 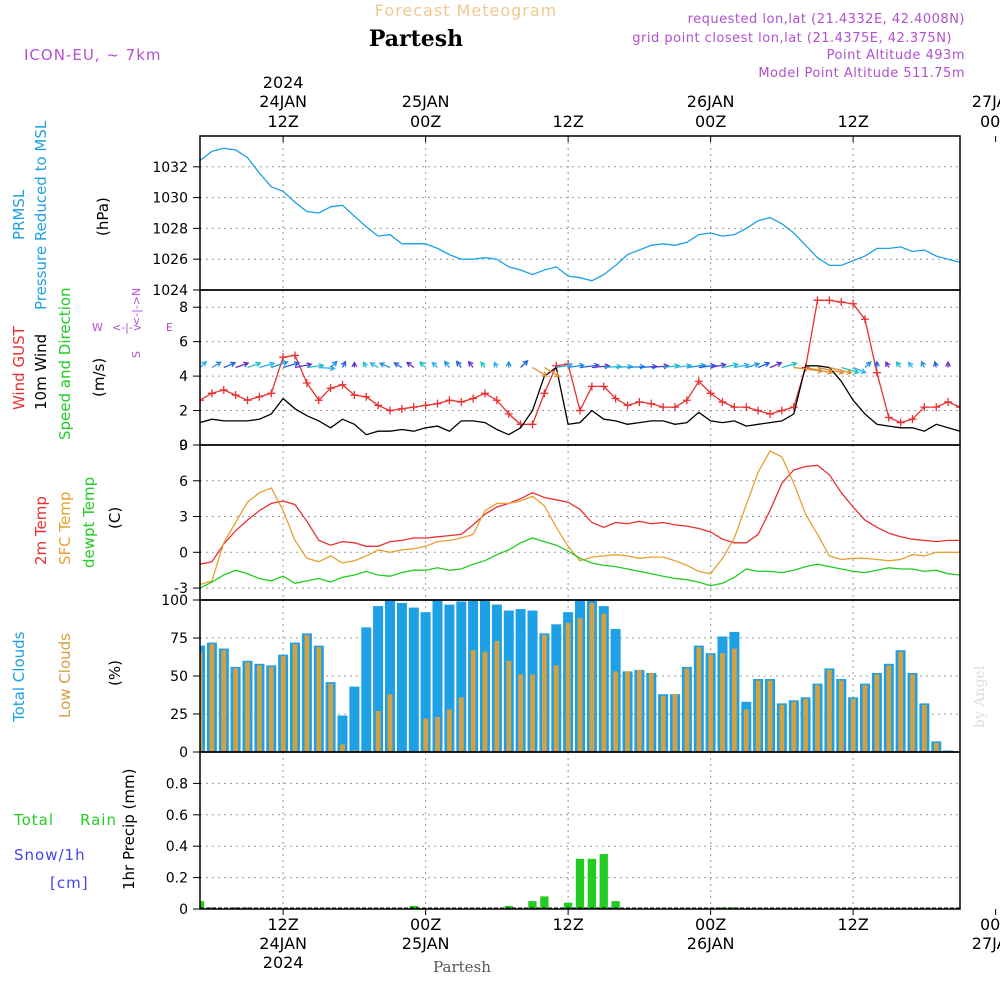 I want to click on y-tick-label: 3, so click(x=183, y=518).